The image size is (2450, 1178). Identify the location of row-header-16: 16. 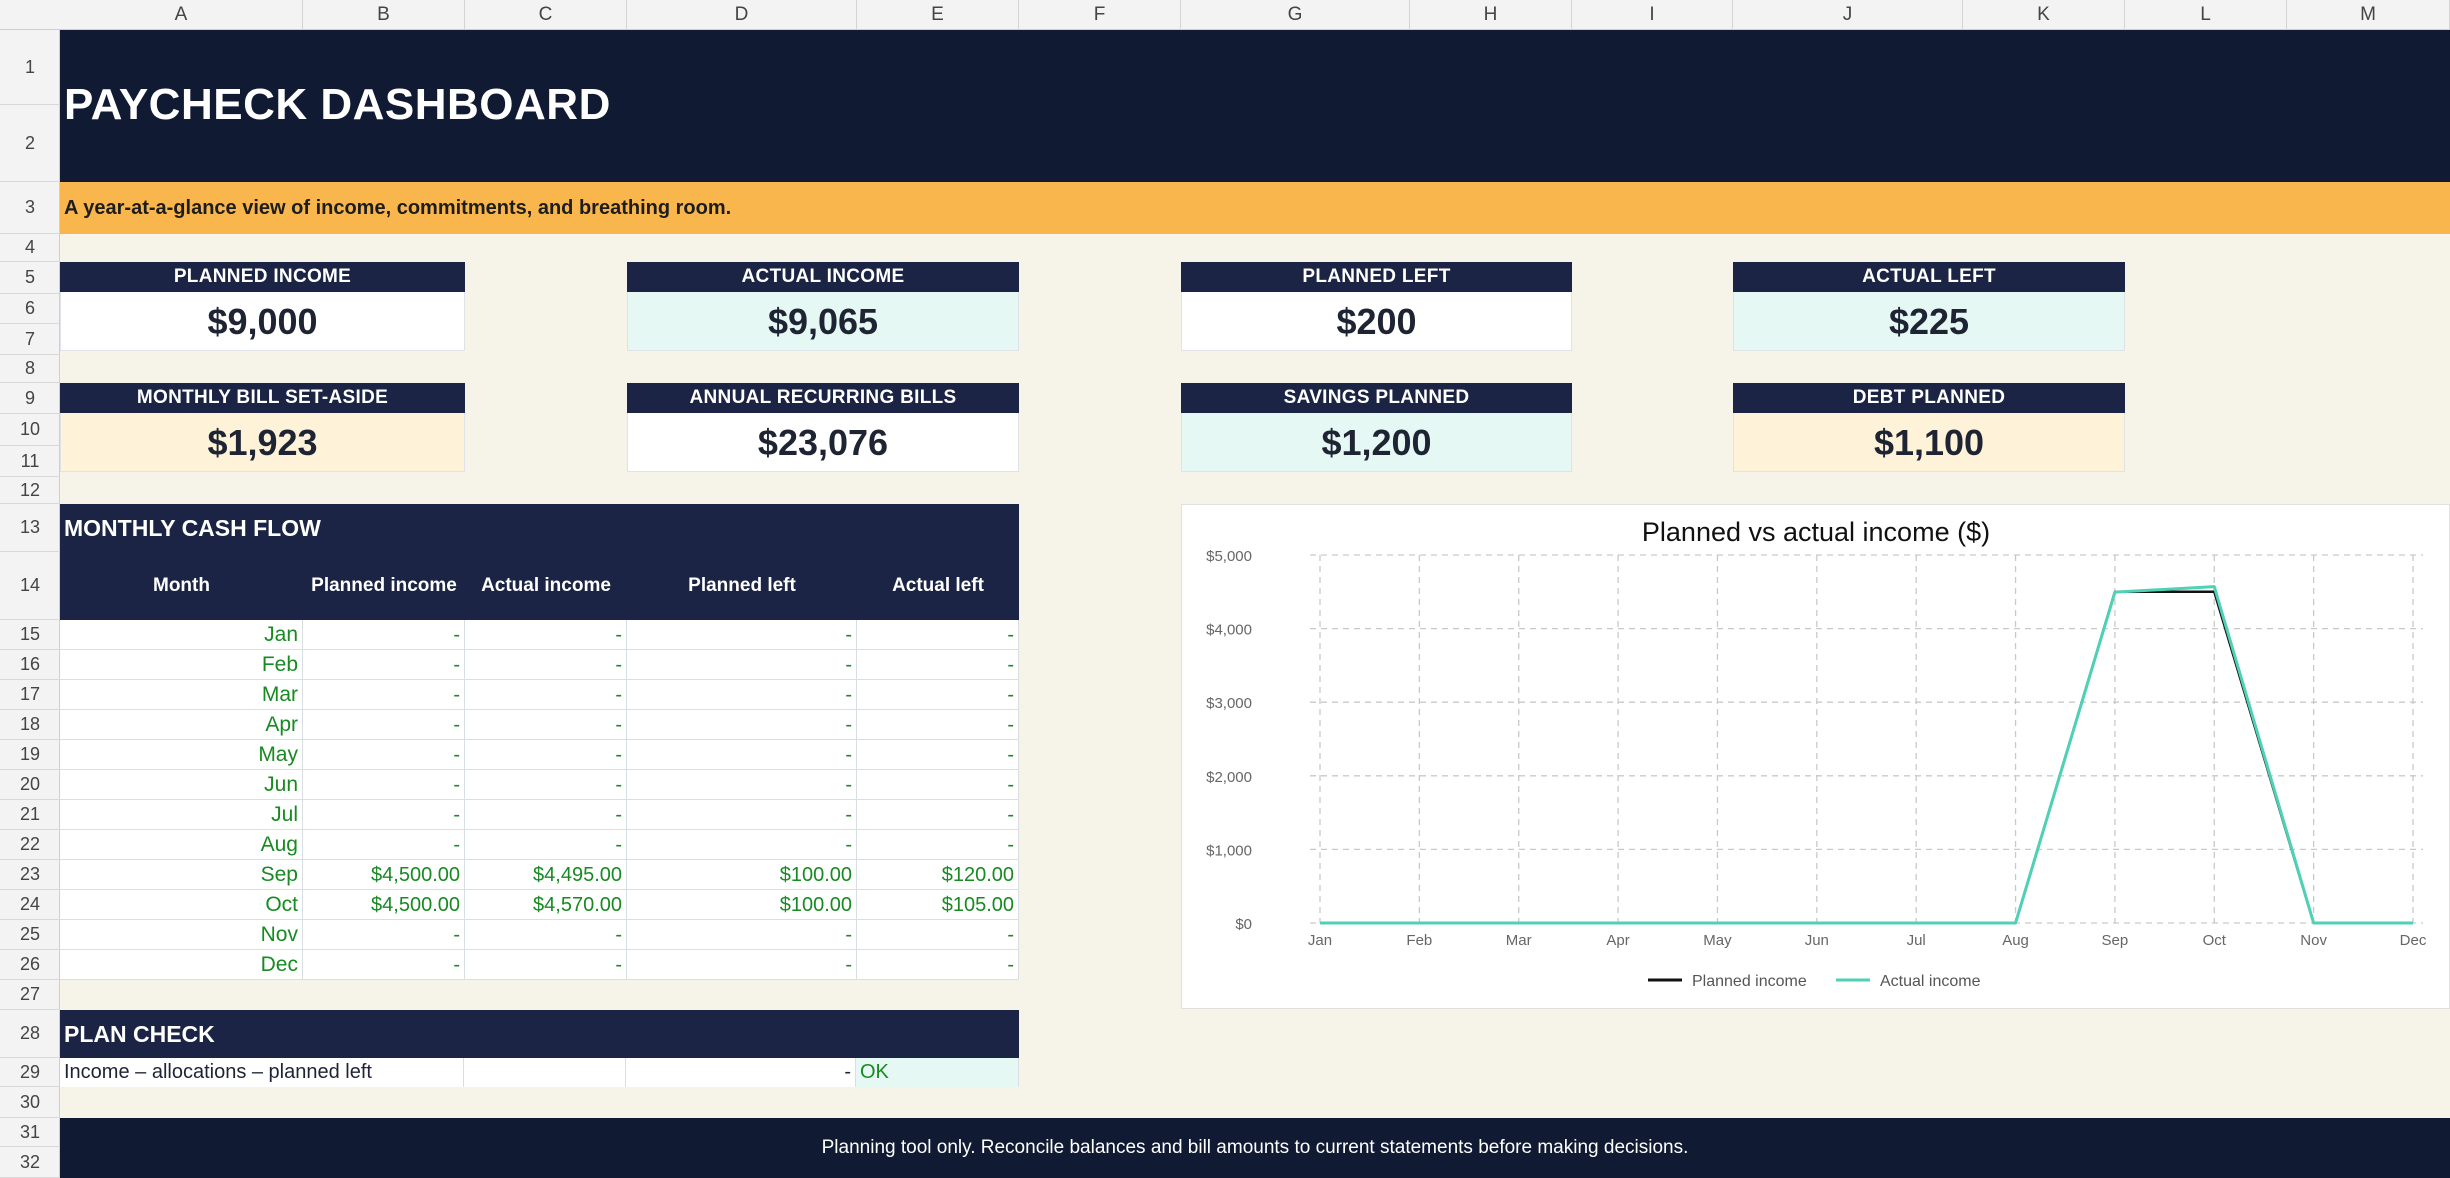
(30, 665).